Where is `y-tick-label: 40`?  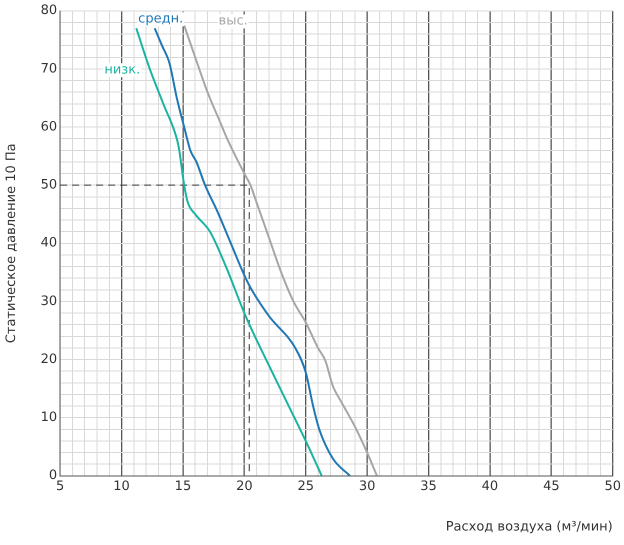 y-tick-label: 40 is located at coordinates (49, 243).